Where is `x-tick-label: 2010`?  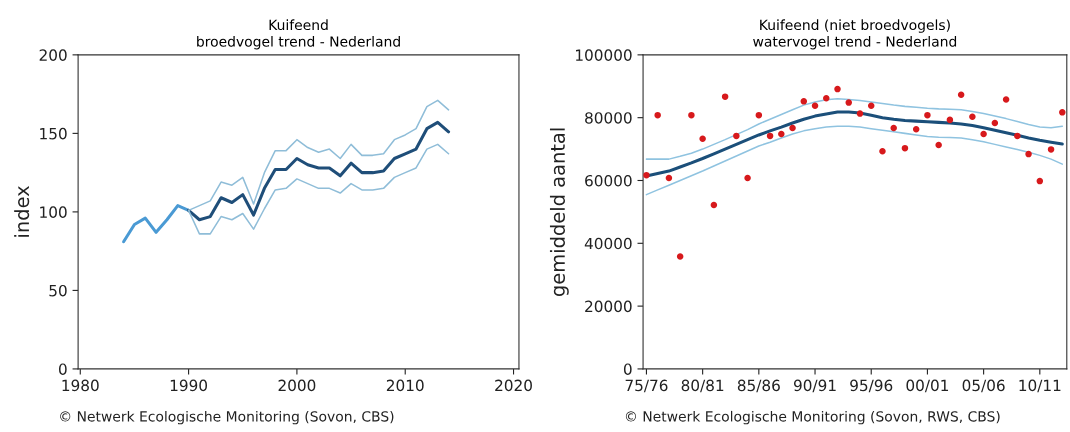
x-tick-label: 2010 is located at coordinates (405, 385).